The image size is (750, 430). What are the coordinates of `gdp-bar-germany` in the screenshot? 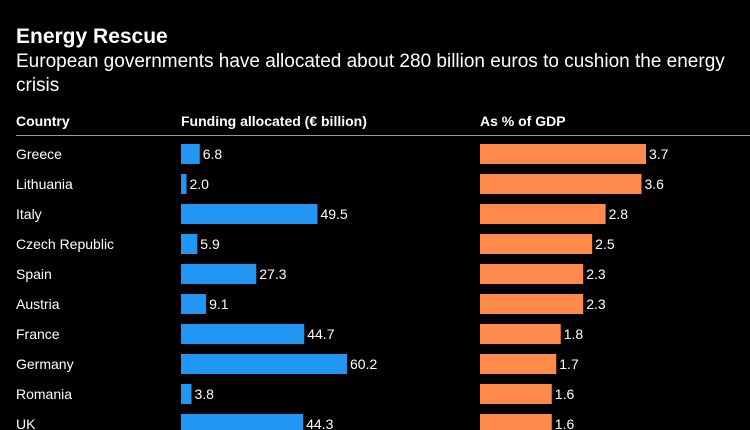 It's located at (518, 364).